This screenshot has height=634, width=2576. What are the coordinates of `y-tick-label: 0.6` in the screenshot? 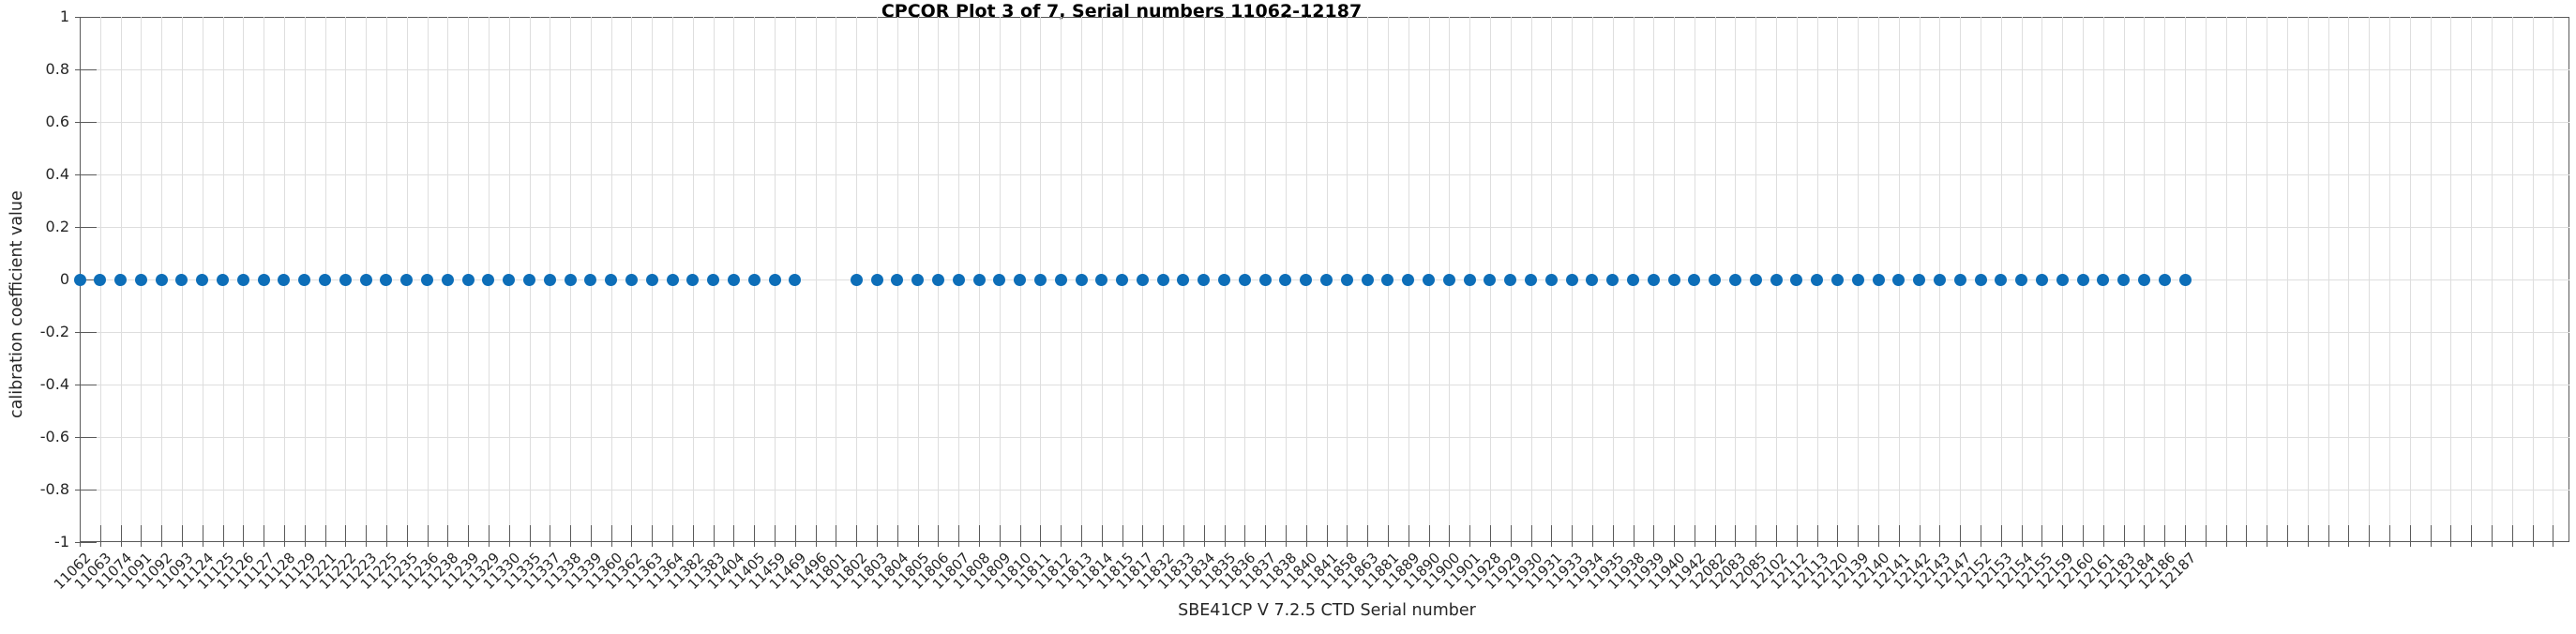 It's located at (57, 122).